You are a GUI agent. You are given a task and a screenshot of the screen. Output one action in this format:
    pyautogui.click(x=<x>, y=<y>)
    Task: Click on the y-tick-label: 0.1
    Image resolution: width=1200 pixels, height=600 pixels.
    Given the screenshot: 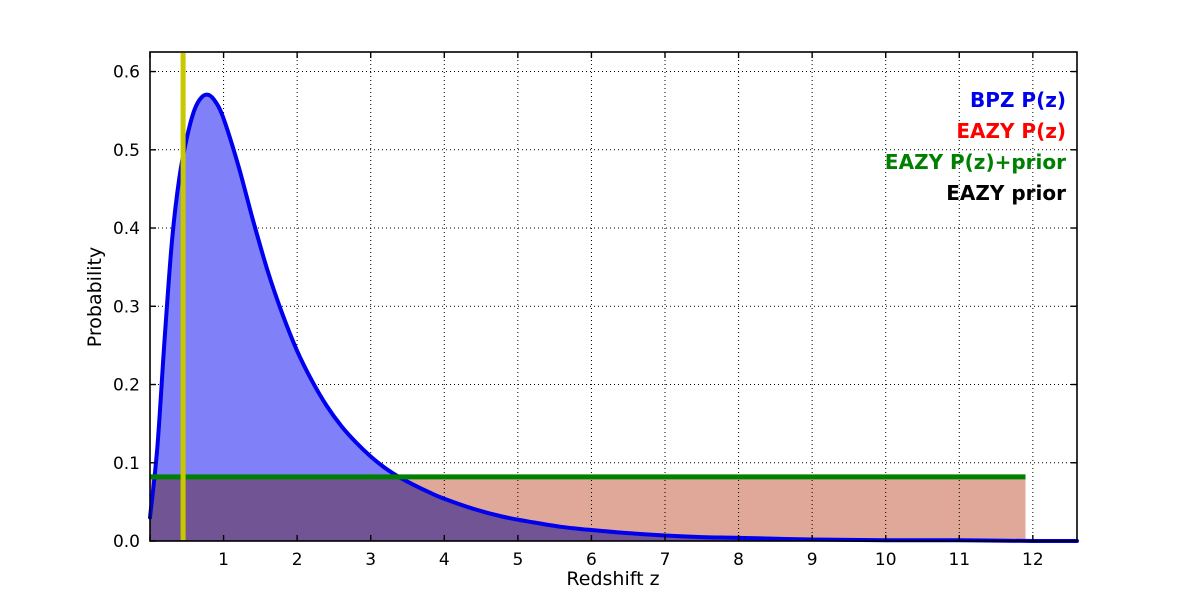 What is the action you would take?
    pyautogui.click(x=126, y=464)
    